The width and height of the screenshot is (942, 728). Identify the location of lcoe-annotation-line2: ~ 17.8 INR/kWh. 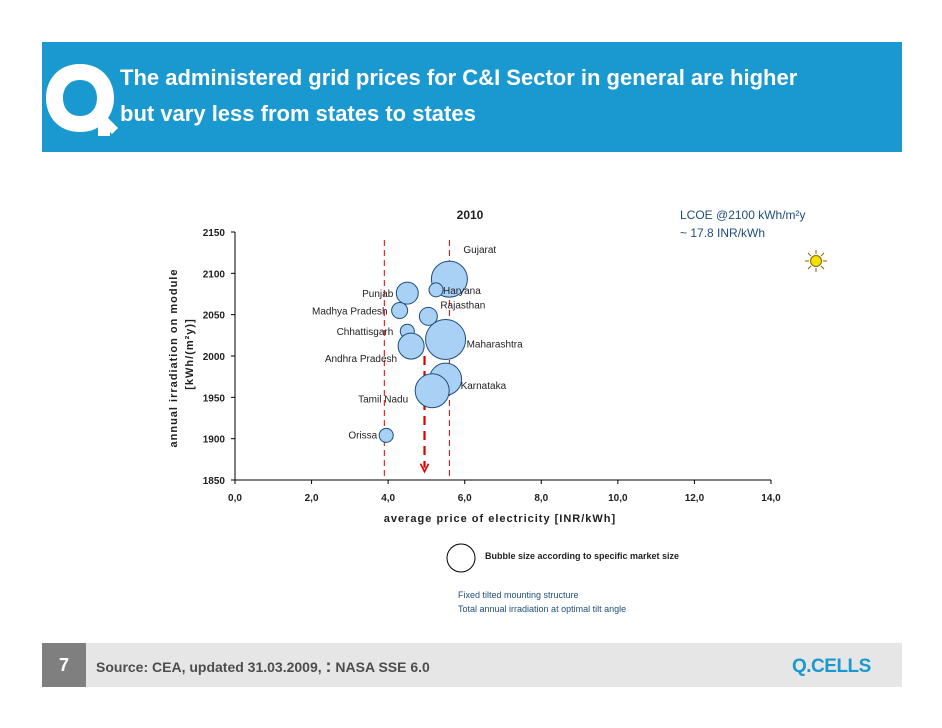
(722, 233).